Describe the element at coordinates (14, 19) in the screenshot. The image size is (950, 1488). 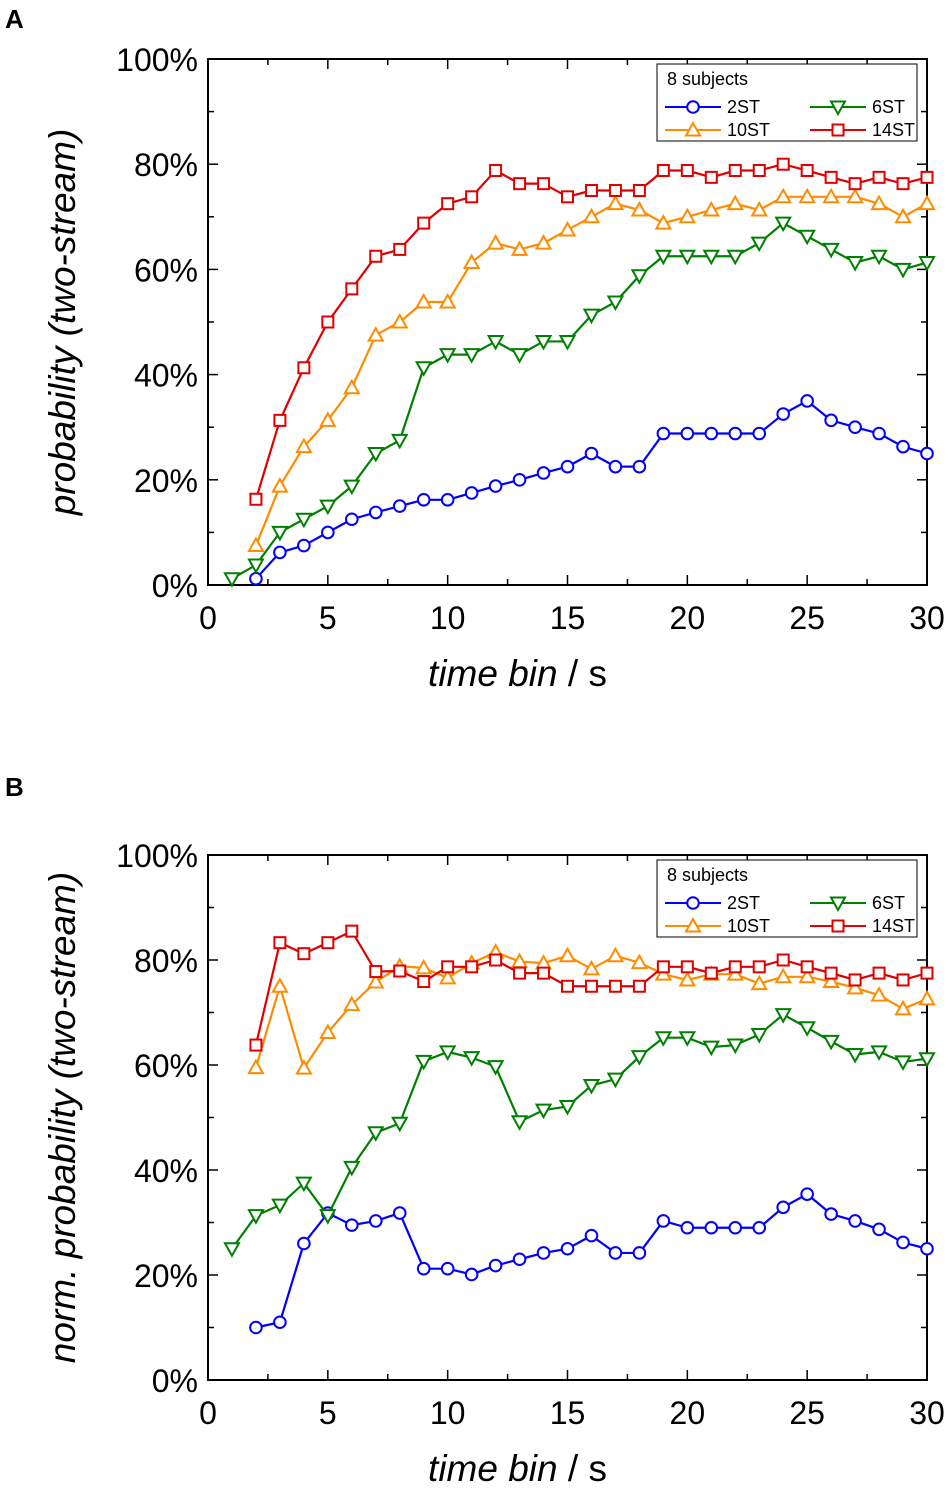
I see `panel-letter: A` at that location.